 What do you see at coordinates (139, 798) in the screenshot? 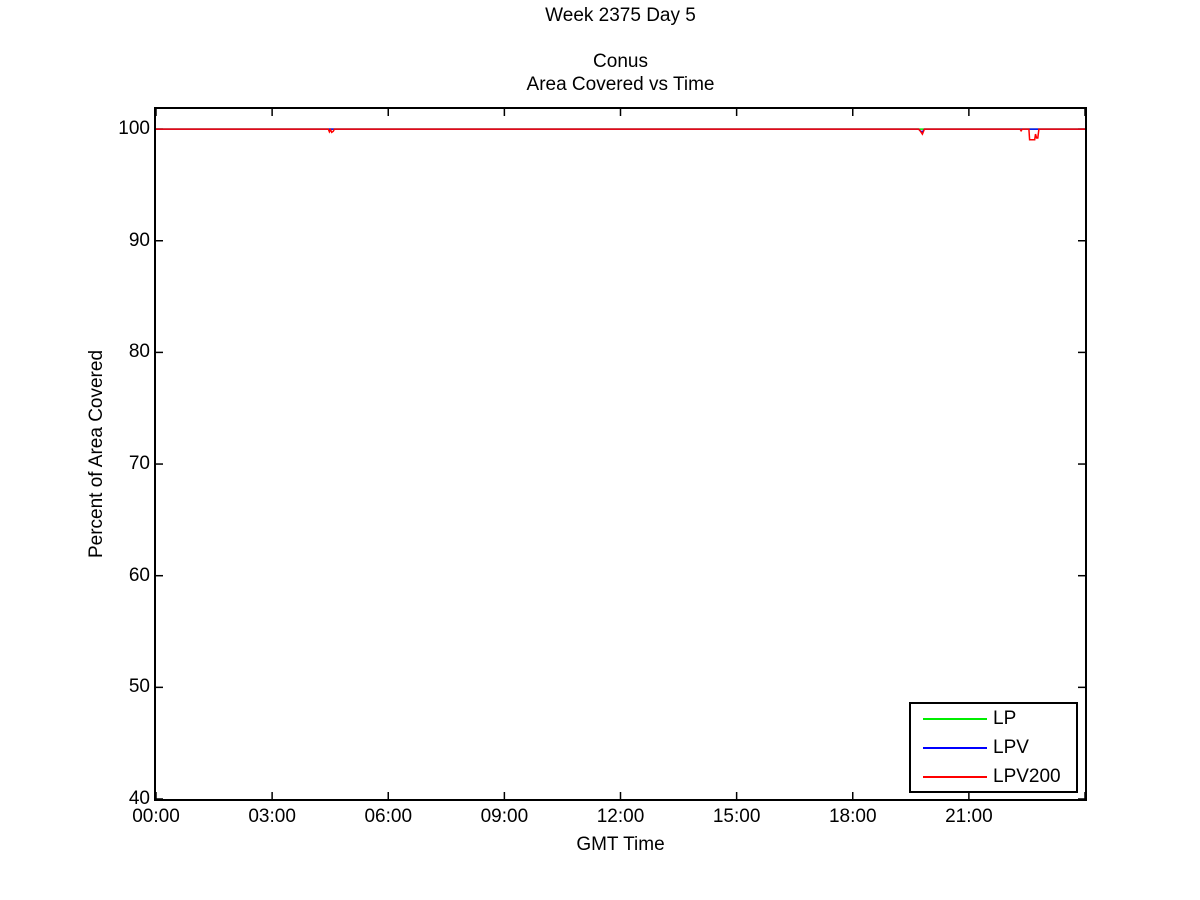
I see `y-tick-label: 40` at bounding box center [139, 798].